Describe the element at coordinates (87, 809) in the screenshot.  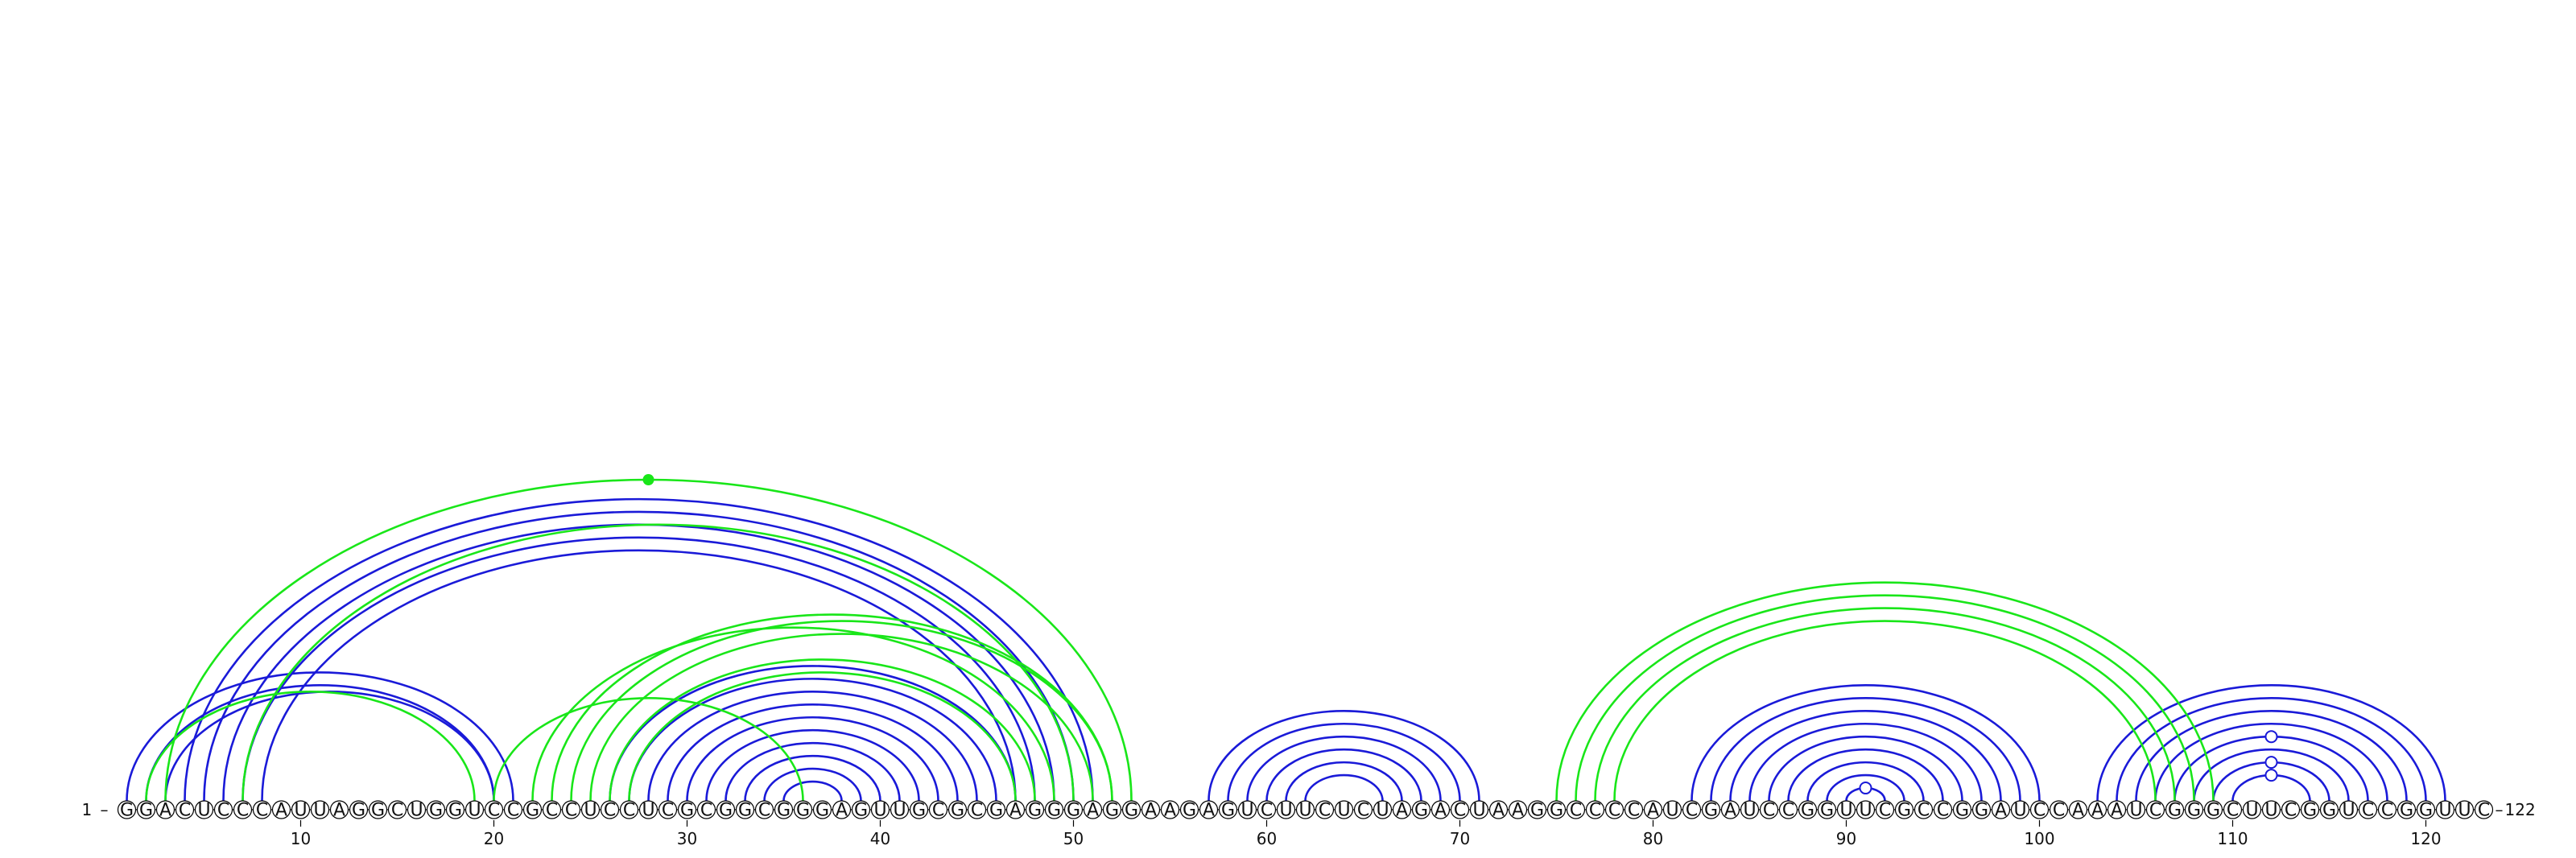
I see `start-position-label: 1` at that location.